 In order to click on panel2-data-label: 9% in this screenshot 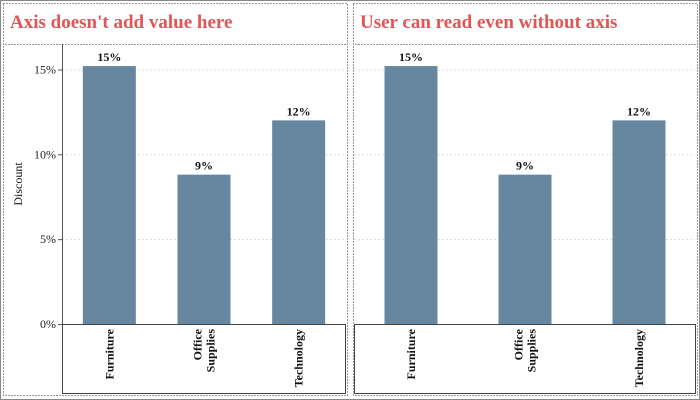, I will do `click(525, 166)`.